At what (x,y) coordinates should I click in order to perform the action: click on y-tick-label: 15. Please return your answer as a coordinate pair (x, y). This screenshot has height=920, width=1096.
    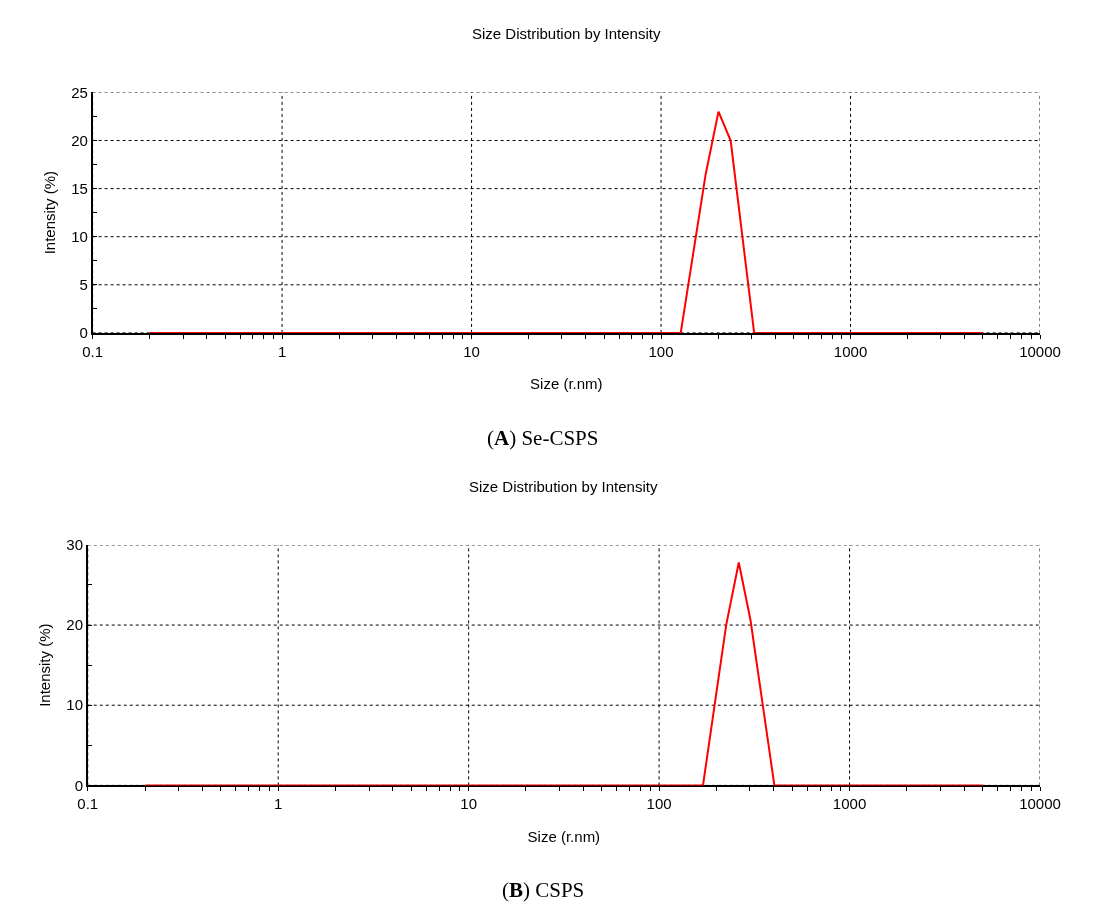
    Looking at the image, I should click on (79, 188).